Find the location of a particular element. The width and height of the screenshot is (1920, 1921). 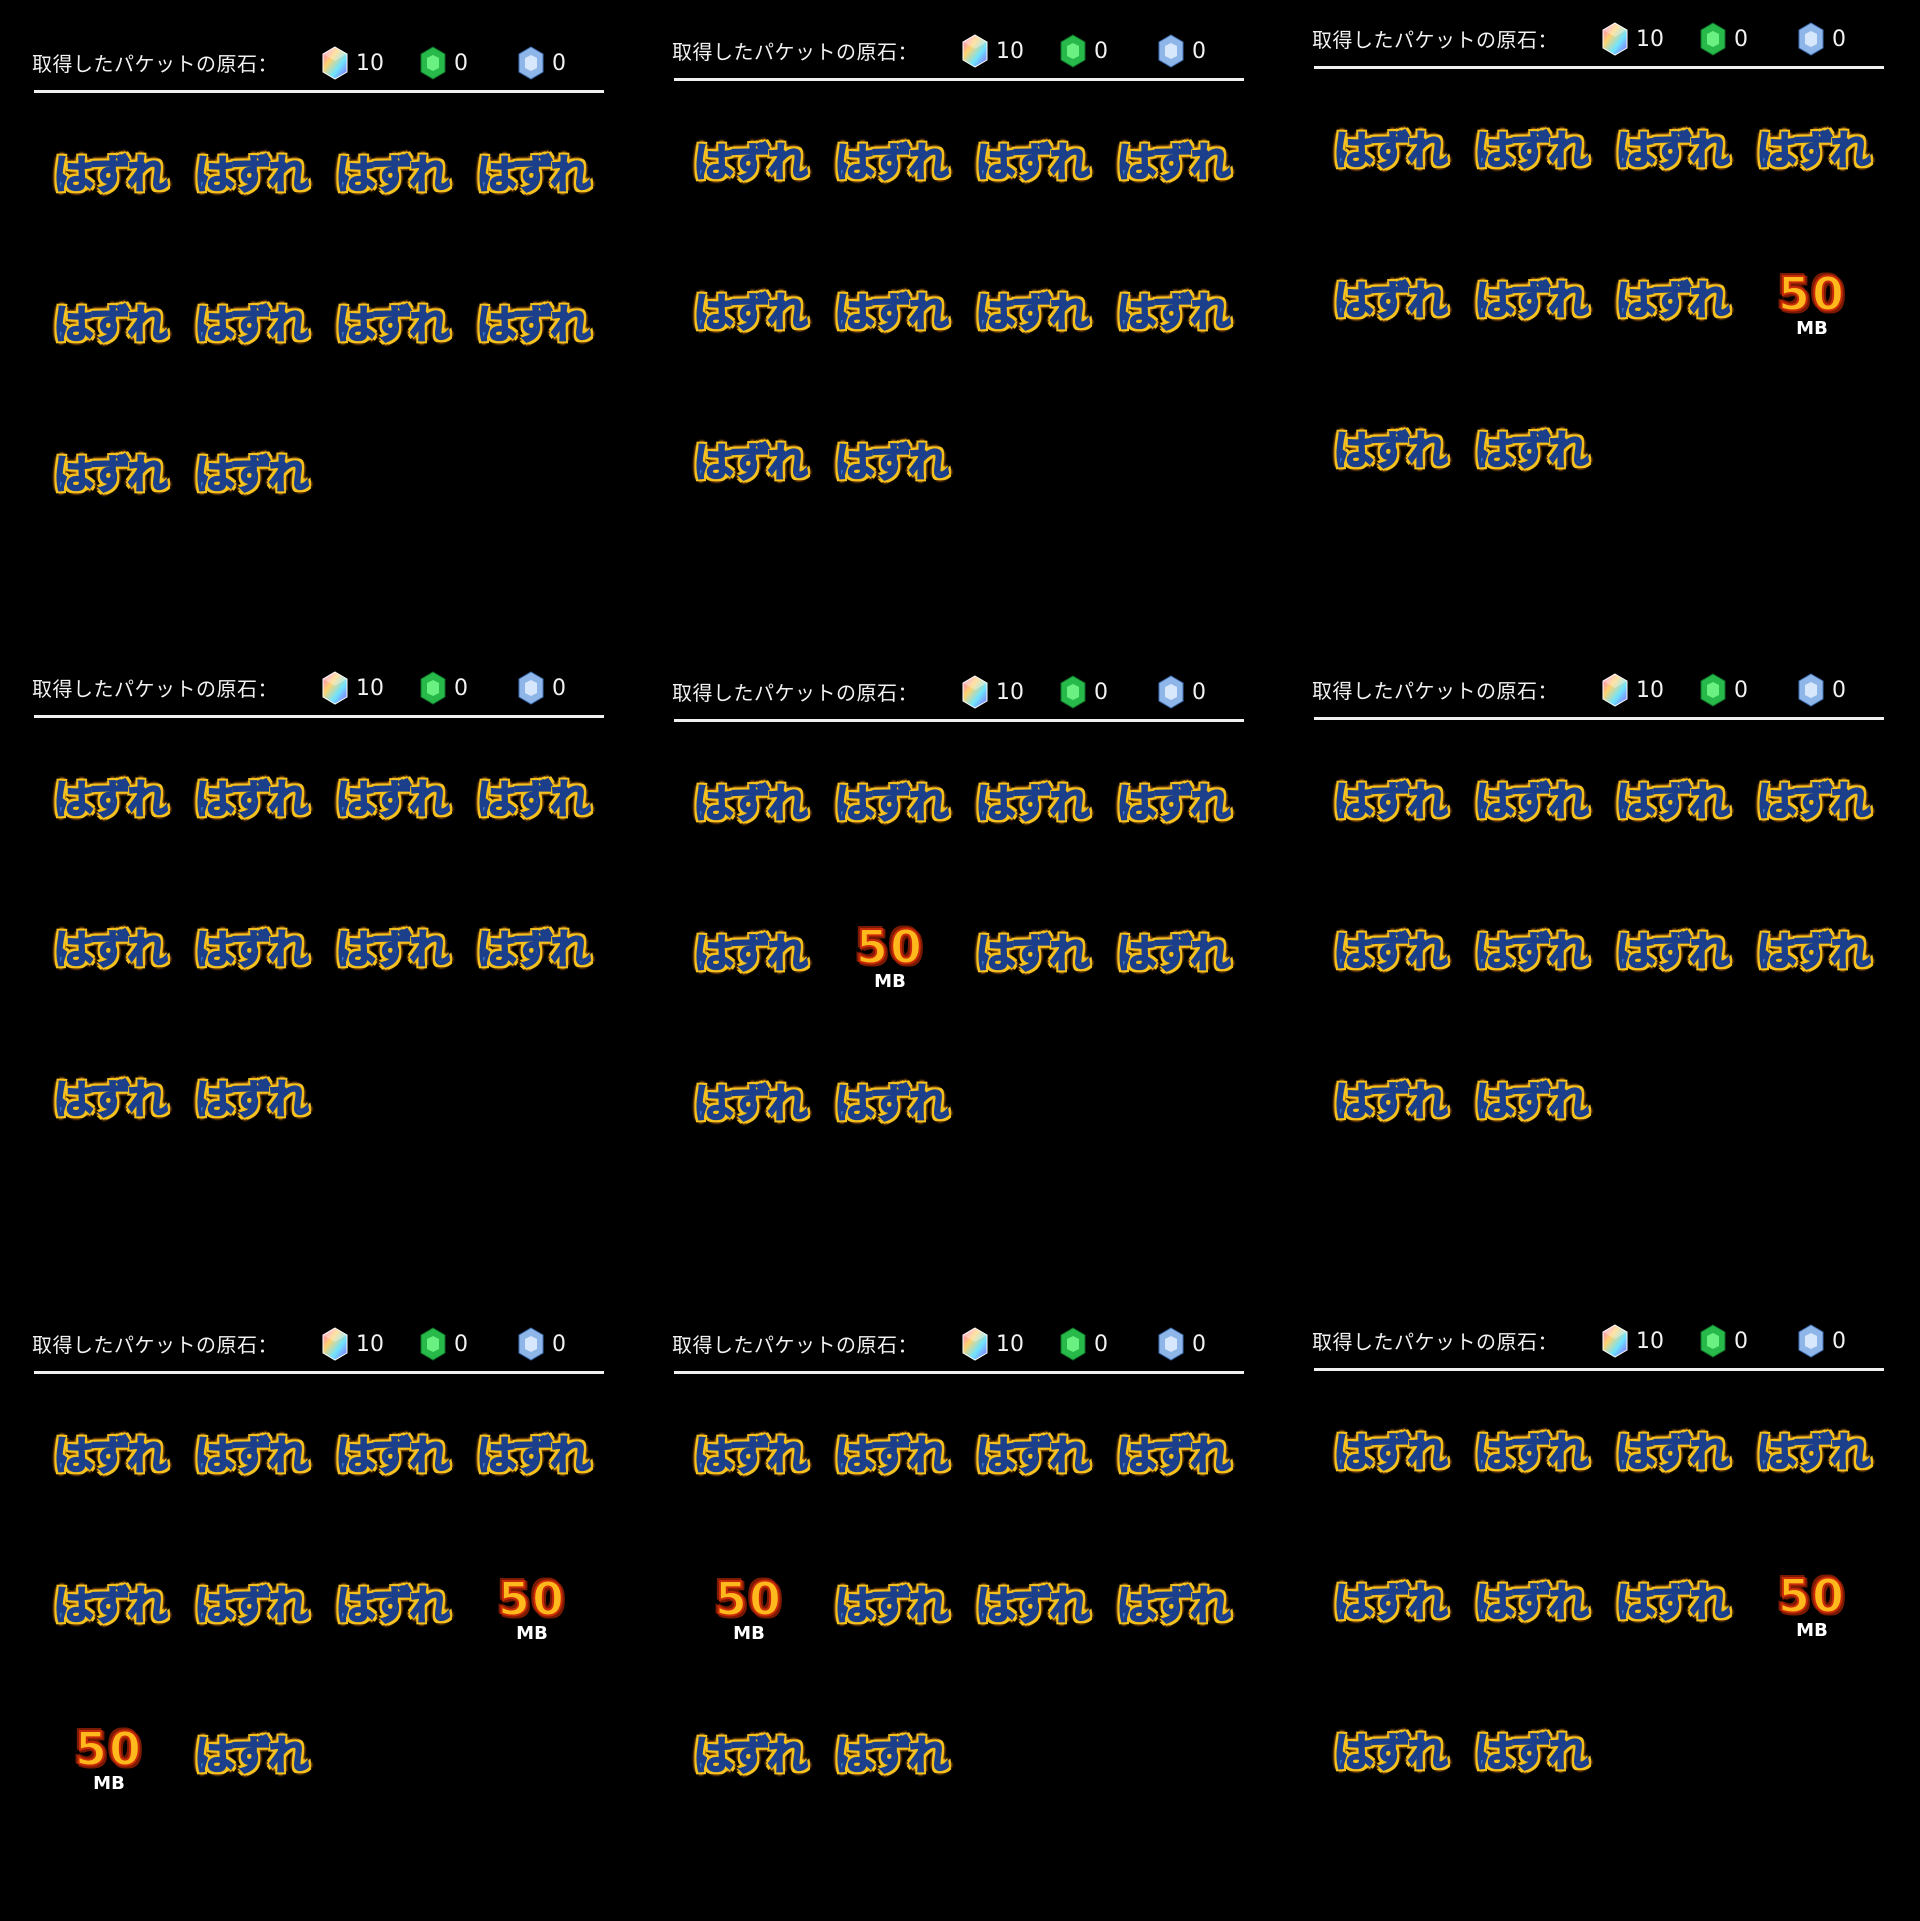

lottery-result-panel: 取得したパケットの原石： 10 is located at coordinates (1612, 316).